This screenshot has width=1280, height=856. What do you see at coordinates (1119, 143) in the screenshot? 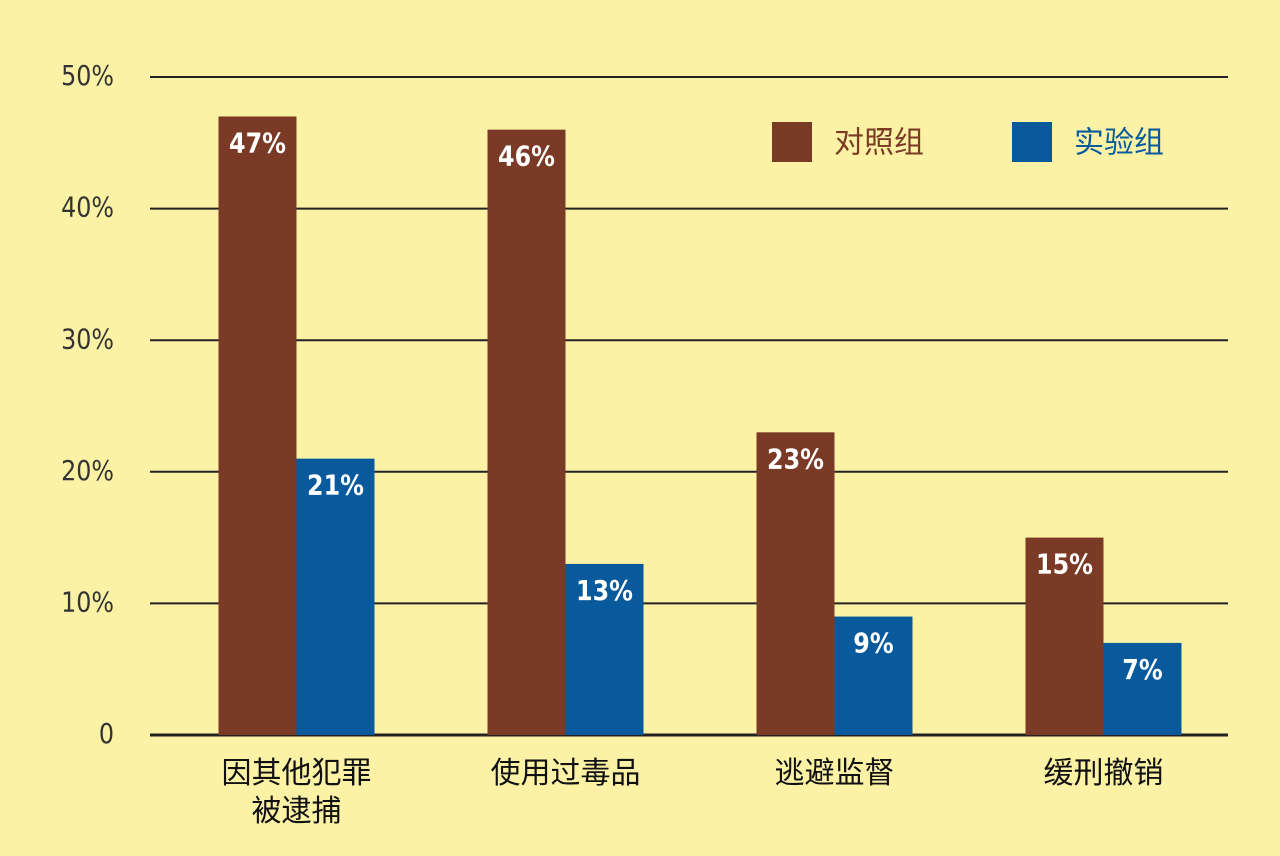
I see `legend-label: 实验组` at bounding box center [1119, 143].